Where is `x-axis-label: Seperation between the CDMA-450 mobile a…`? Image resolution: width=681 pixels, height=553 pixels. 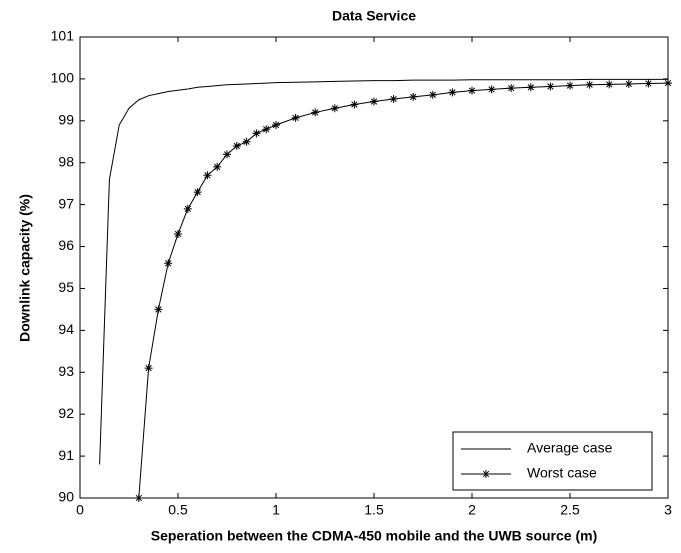
x-axis-label: Seperation between the CDMA-450 mobile a… is located at coordinates (374, 536).